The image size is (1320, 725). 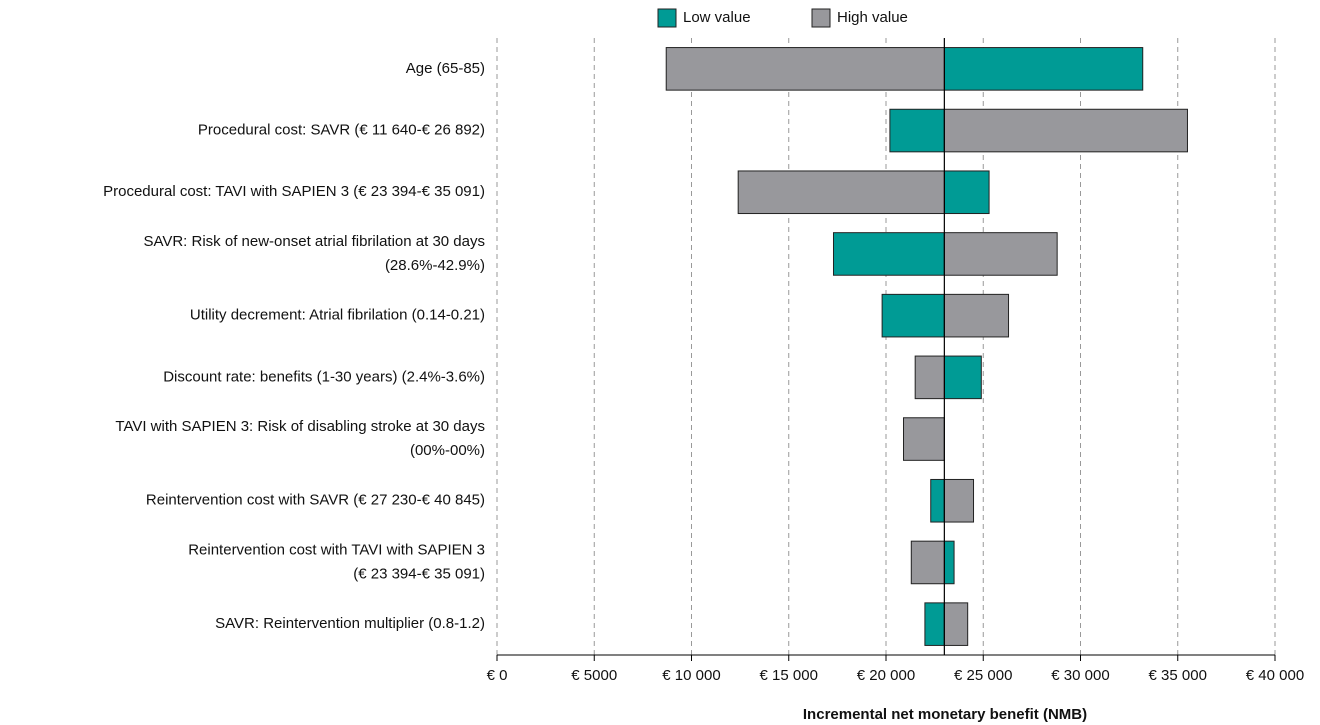 I want to click on legend-label: High value, so click(x=872, y=17).